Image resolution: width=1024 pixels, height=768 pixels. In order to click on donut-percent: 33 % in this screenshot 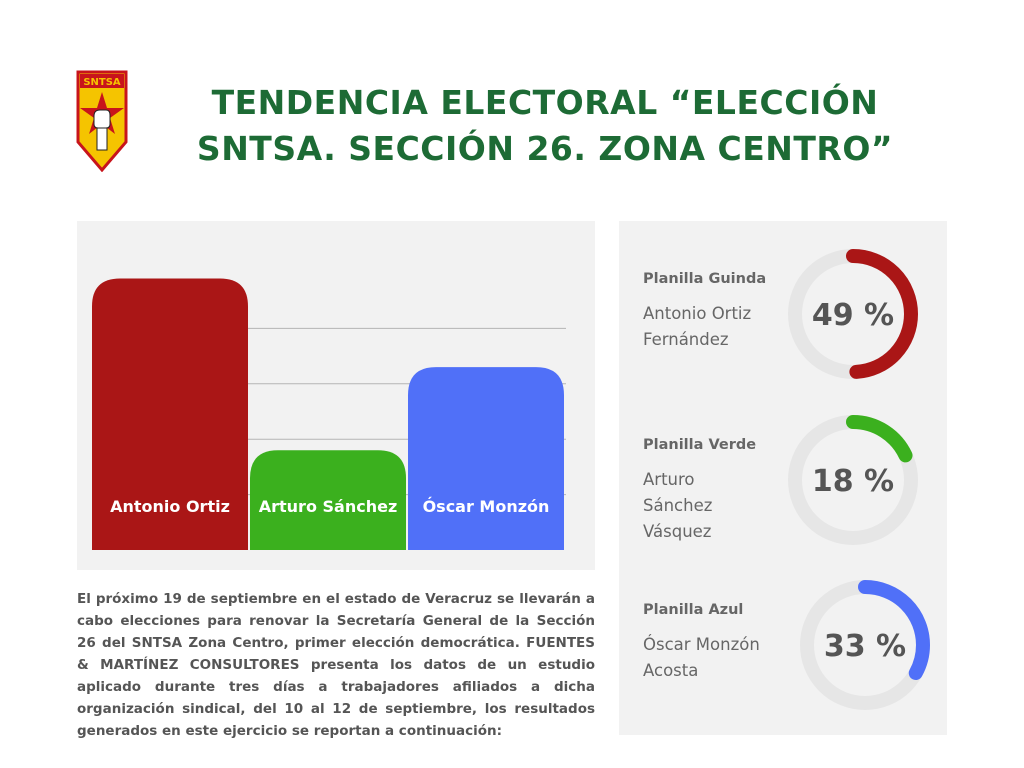, I will do `click(865, 646)`.